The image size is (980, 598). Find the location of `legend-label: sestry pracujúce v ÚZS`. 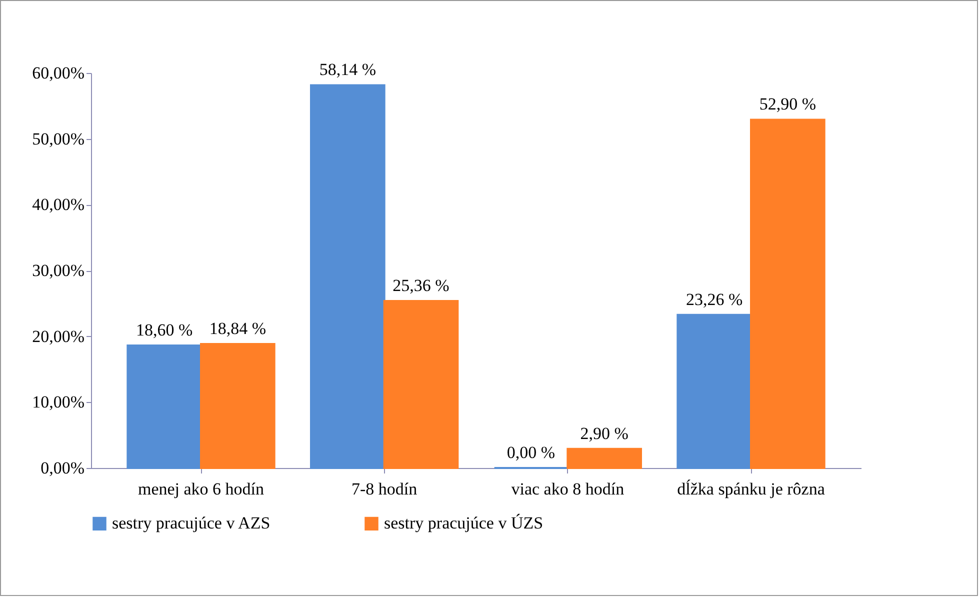

legend-label: sestry pracujúce v ÚZS is located at coordinates (464, 523).